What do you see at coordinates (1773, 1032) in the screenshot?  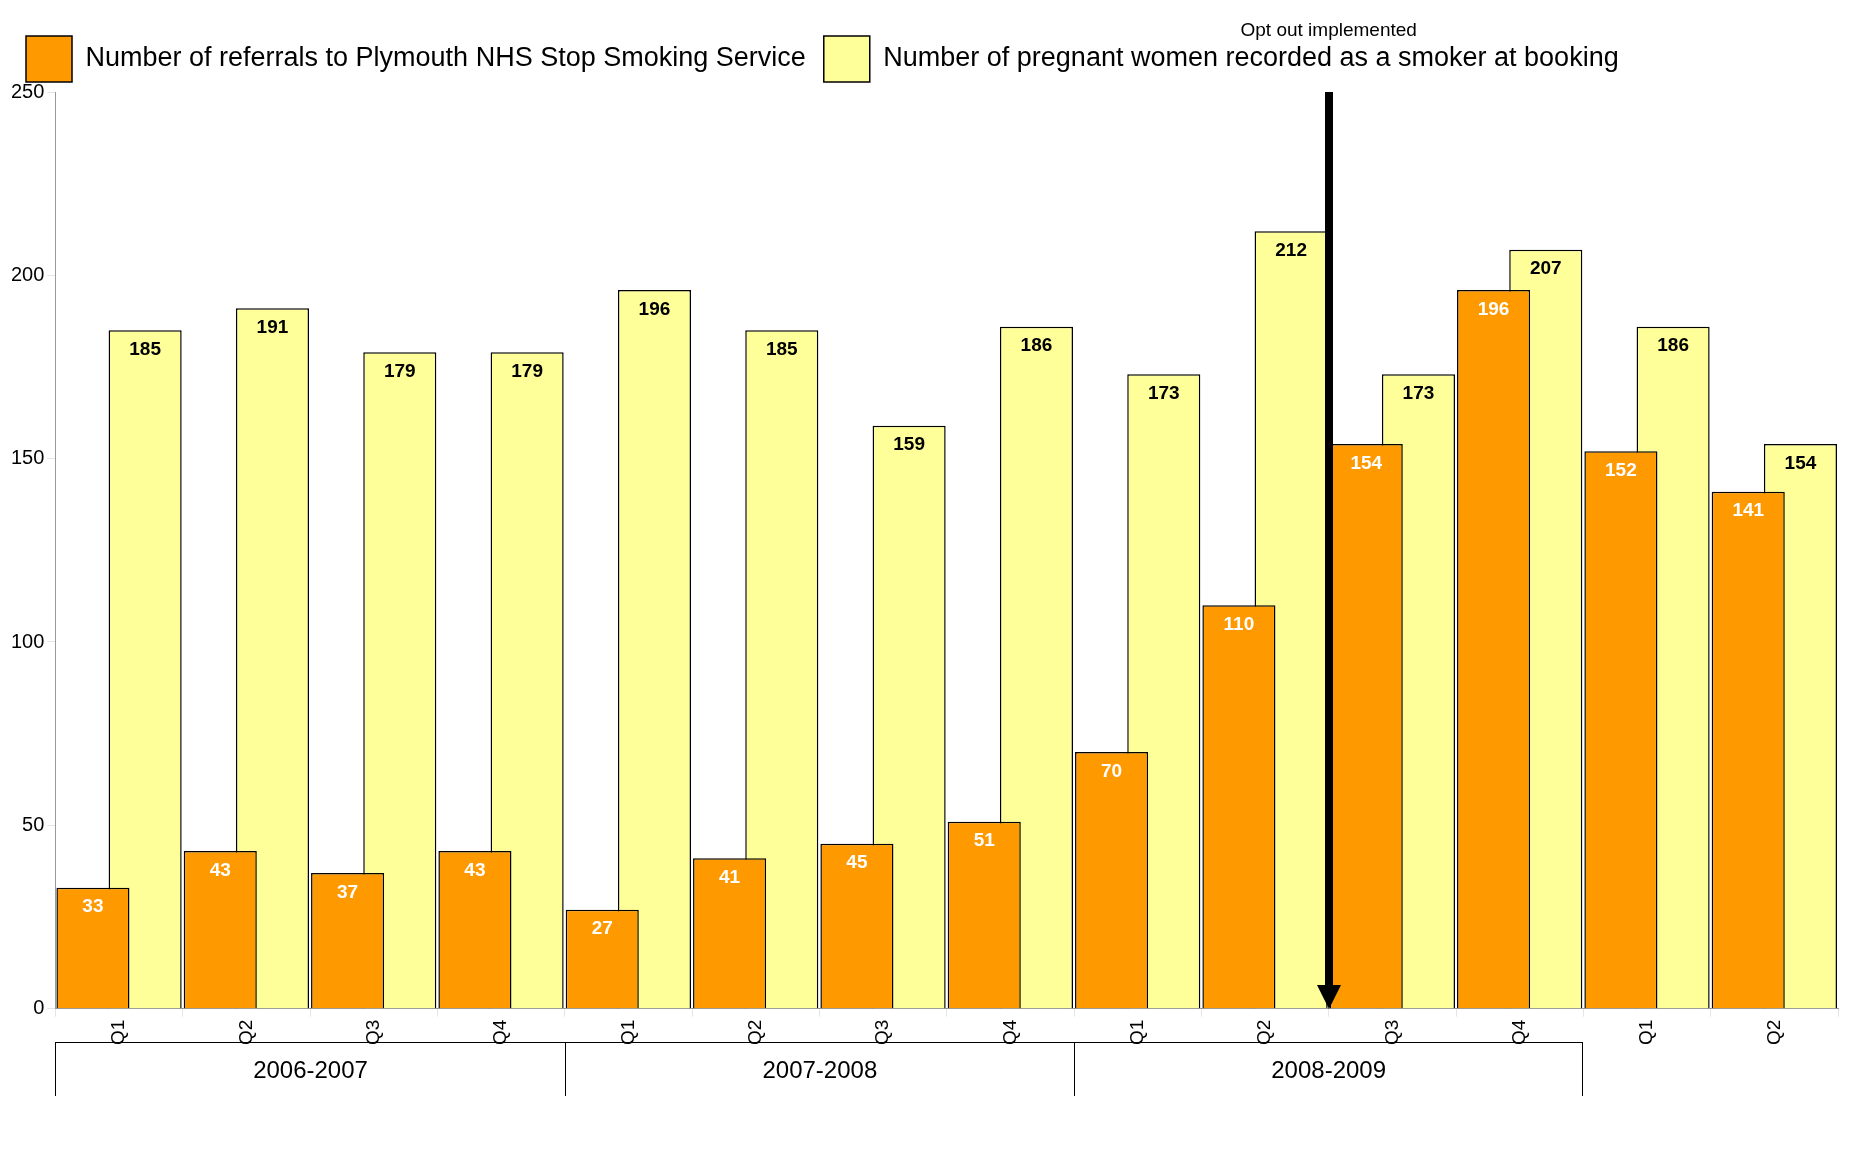 I see `x-tick-label: Q2` at bounding box center [1773, 1032].